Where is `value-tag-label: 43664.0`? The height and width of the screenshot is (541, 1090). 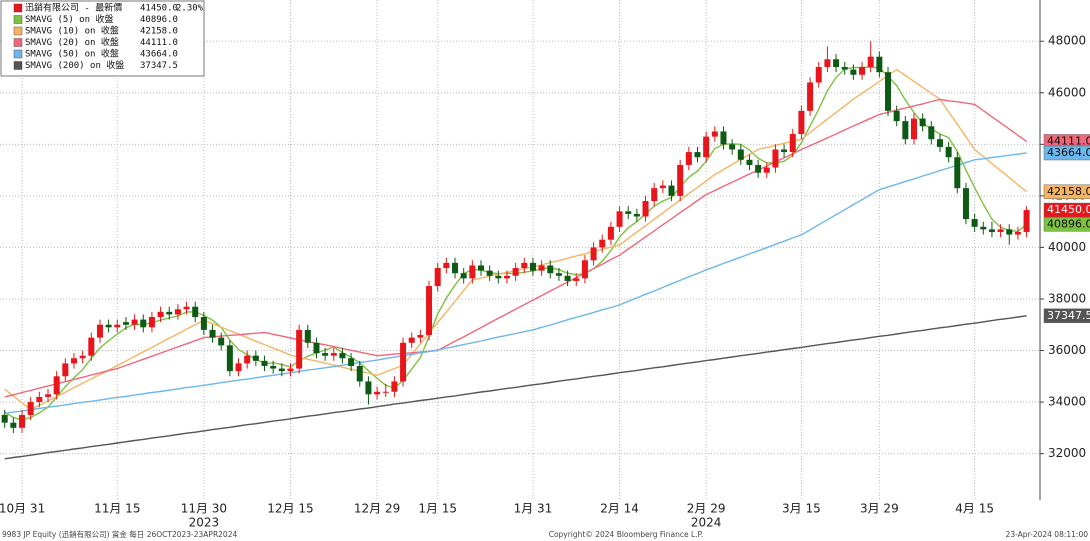 value-tag-label: 43664.0 is located at coordinates (1068, 152).